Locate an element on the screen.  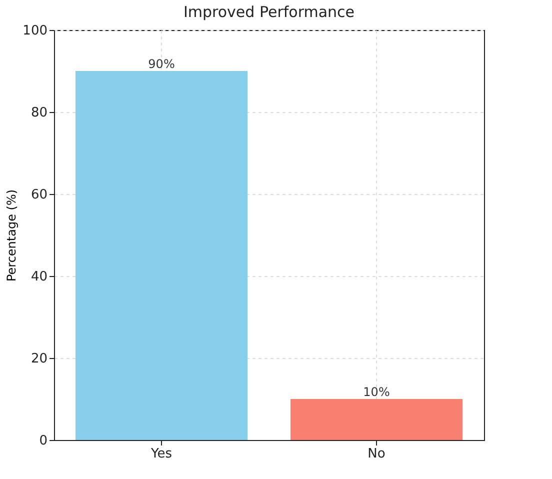
y-tick-label: 80 is located at coordinates (39, 113).